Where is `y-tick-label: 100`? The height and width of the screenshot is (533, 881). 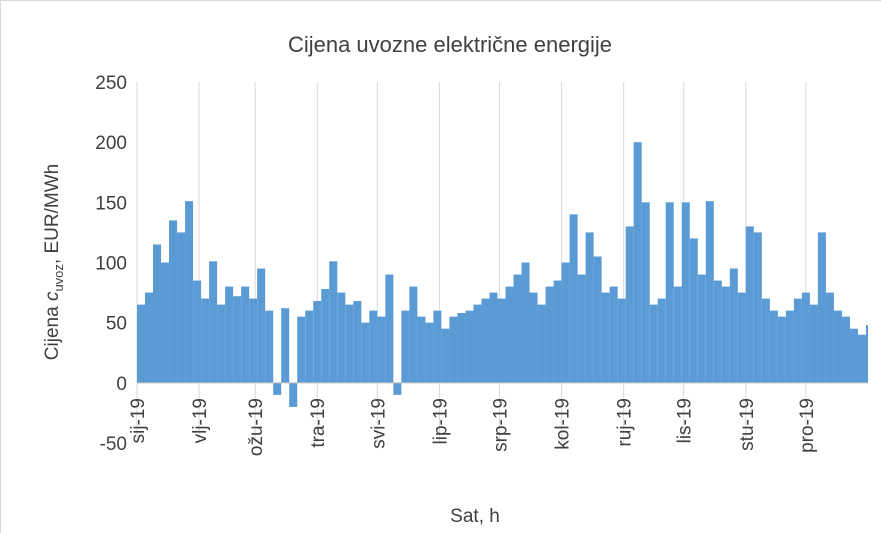 y-tick-label: 100 is located at coordinates (111, 264).